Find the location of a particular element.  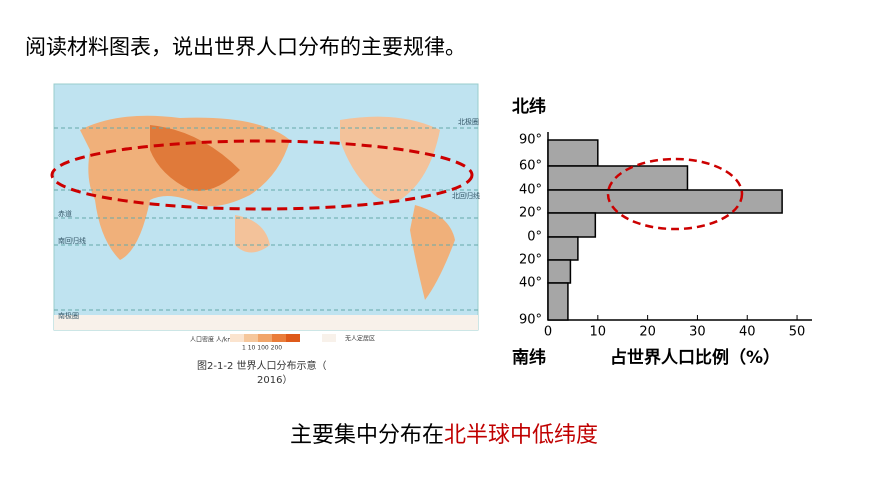

south-america is located at coordinates (432, 252).